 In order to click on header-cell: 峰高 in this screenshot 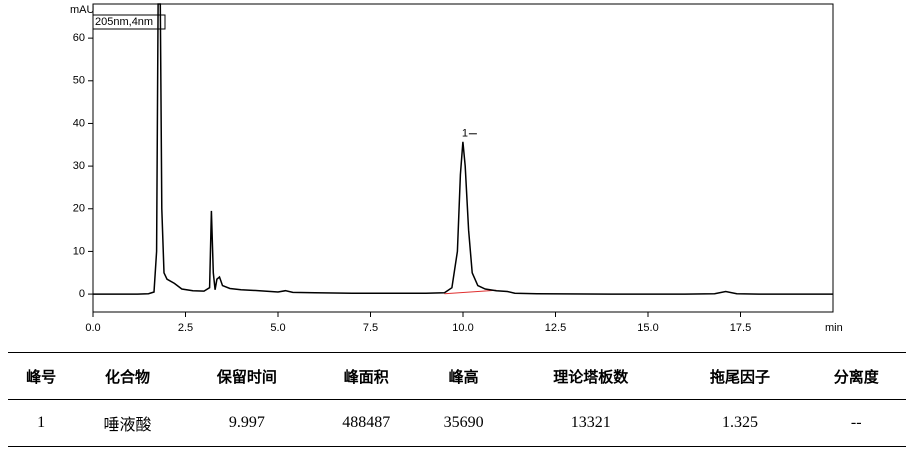, I will do `click(463, 376)`.